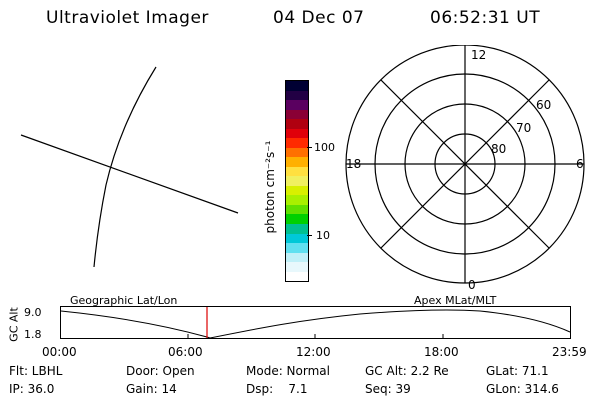 This screenshot has width=600, height=400. Describe the element at coordinates (319, 18) in the screenshot. I see `date-label: 04 Dec 07` at that location.